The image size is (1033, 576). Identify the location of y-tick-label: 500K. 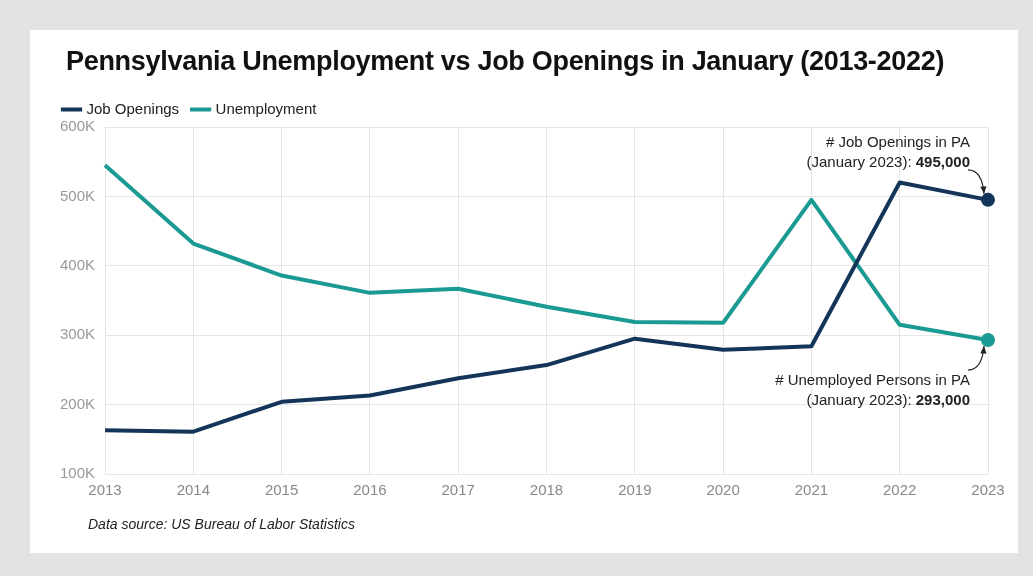
(77, 195).